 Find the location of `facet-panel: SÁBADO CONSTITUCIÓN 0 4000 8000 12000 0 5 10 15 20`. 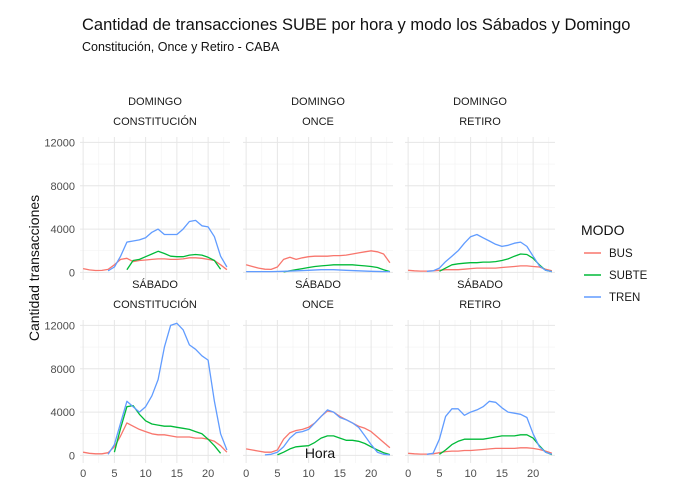

facet-panel: SÁBADO CONSTITUCIÓN 0 4000 8000 12000 0 5 10 15 20 is located at coordinates (137, 379).